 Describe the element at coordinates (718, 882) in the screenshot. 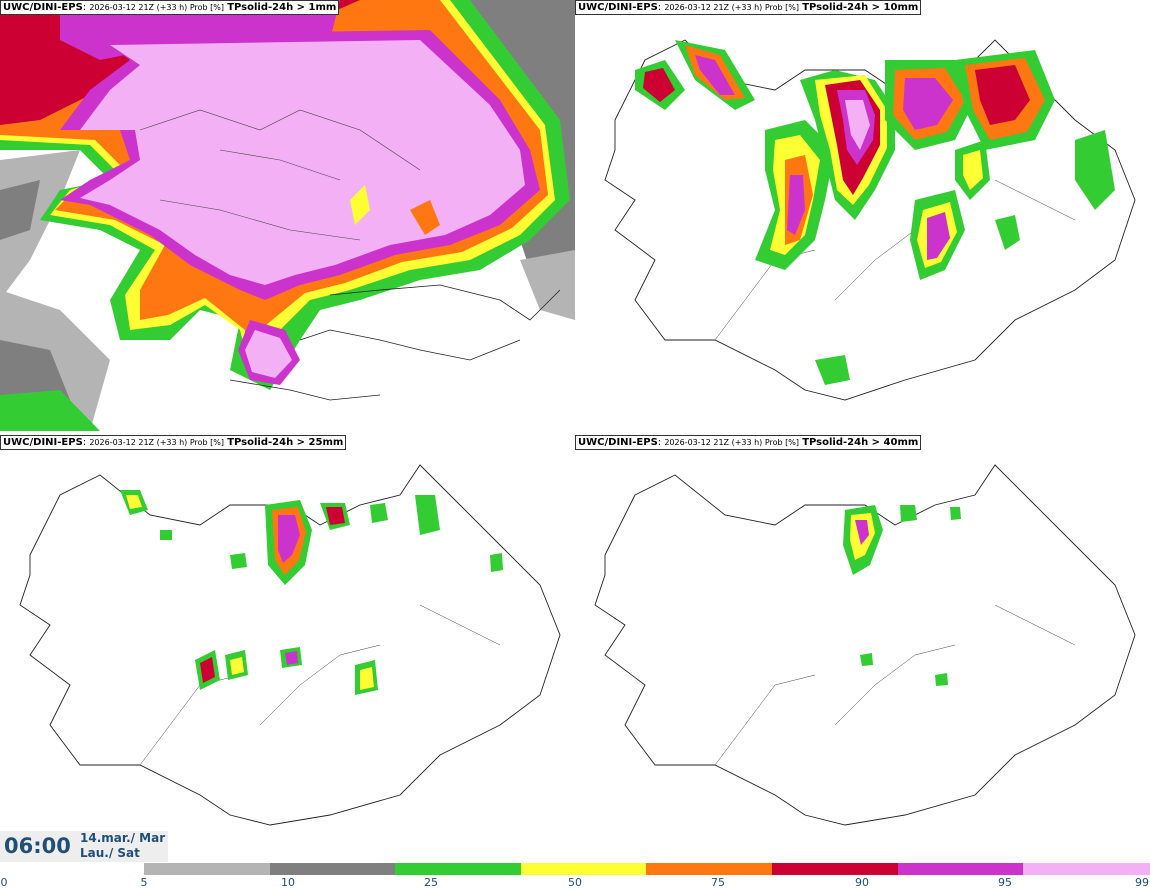

I see `colorbar-tick: 75` at that location.